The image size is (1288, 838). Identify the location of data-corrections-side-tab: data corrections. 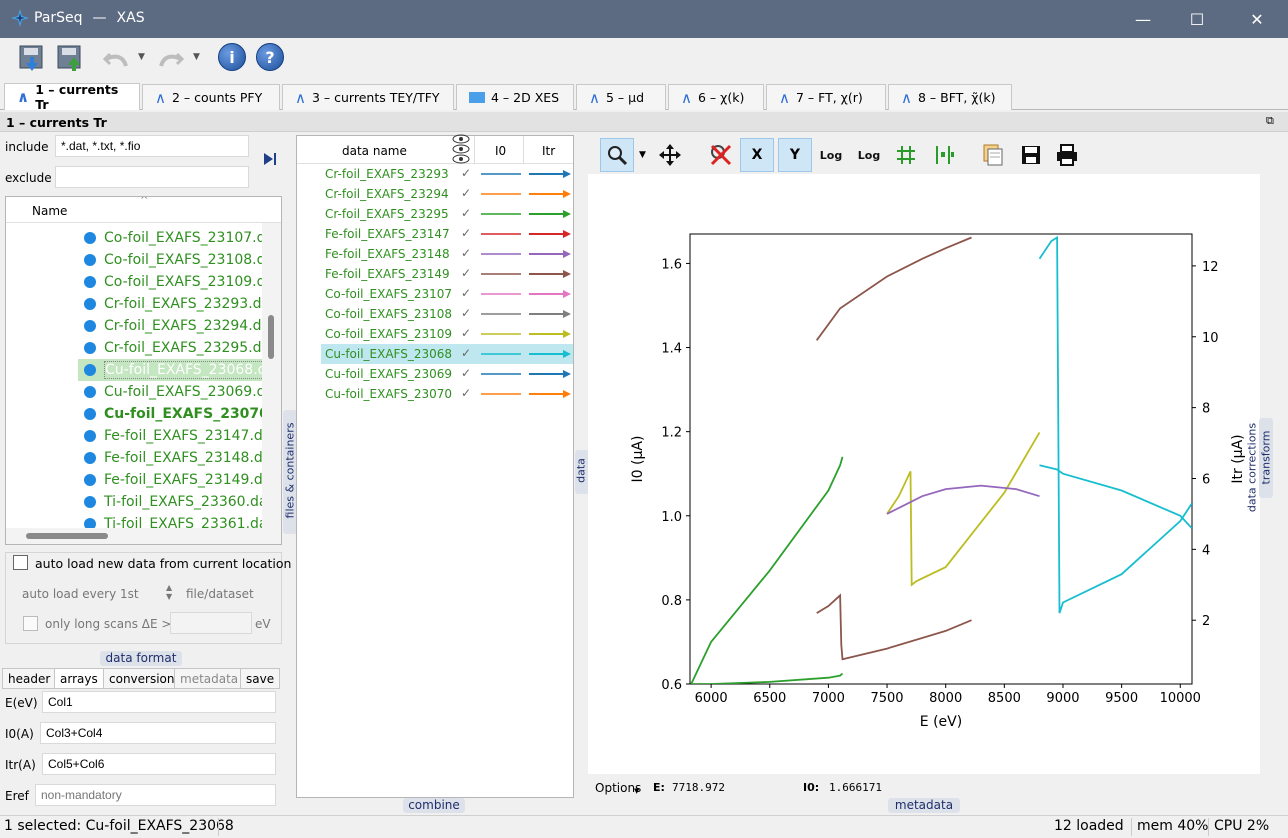
(1259, 468).